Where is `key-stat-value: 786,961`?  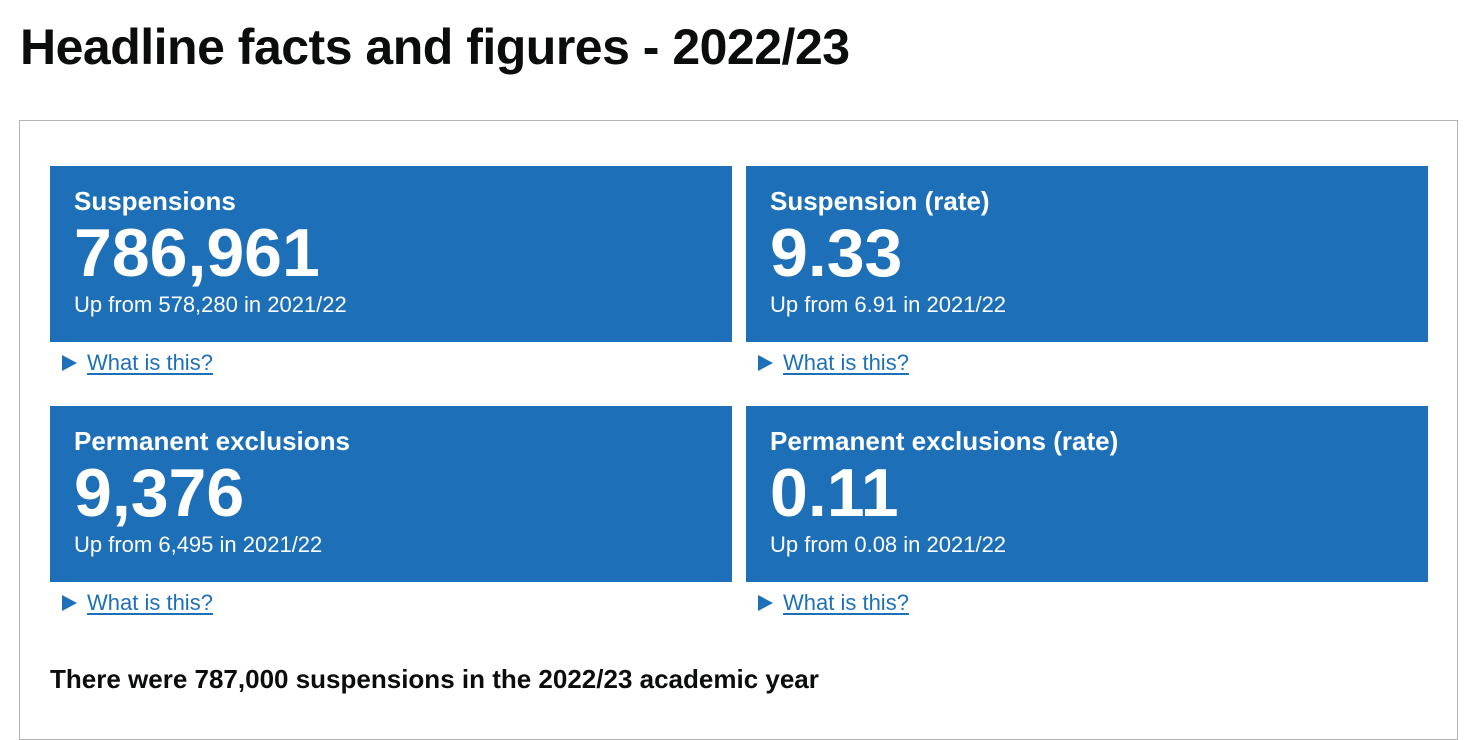 key-stat-value: 786,961 is located at coordinates (197, 253).